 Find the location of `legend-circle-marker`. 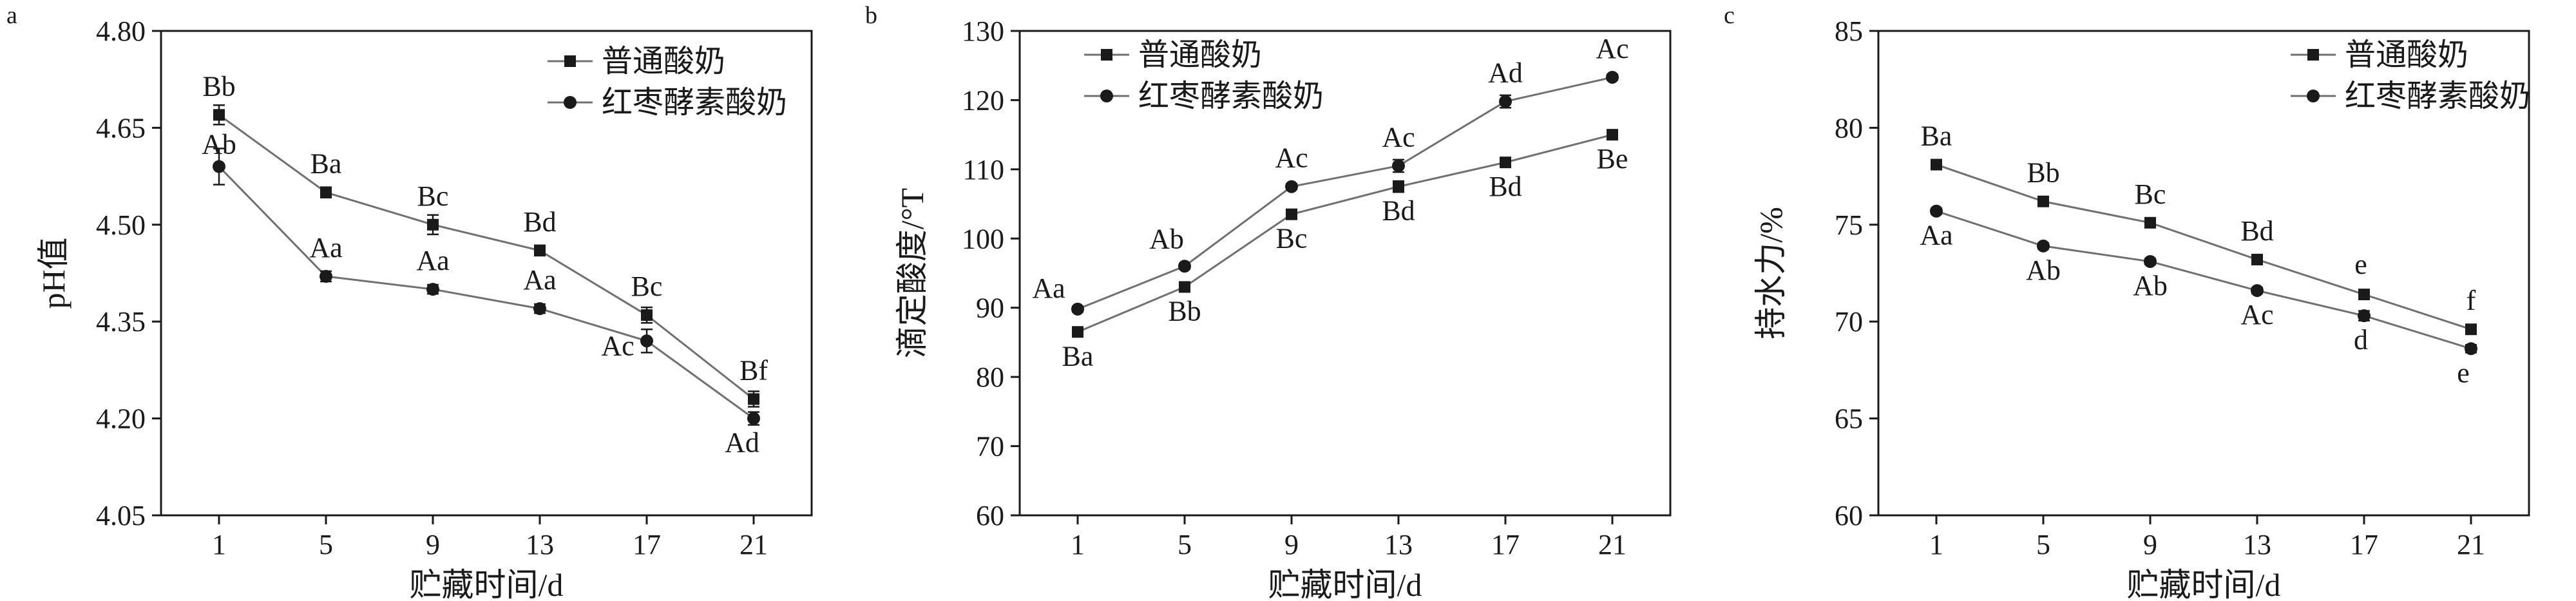

legend-circle-marker is located at coordinates (1106, 96).